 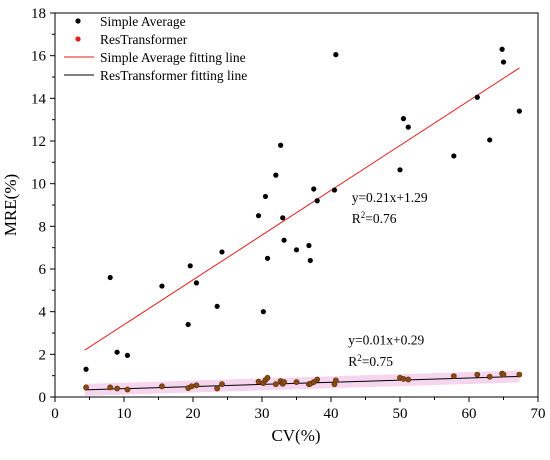 I want to click on x-tick-label: 0, so click(x=55, y=414).